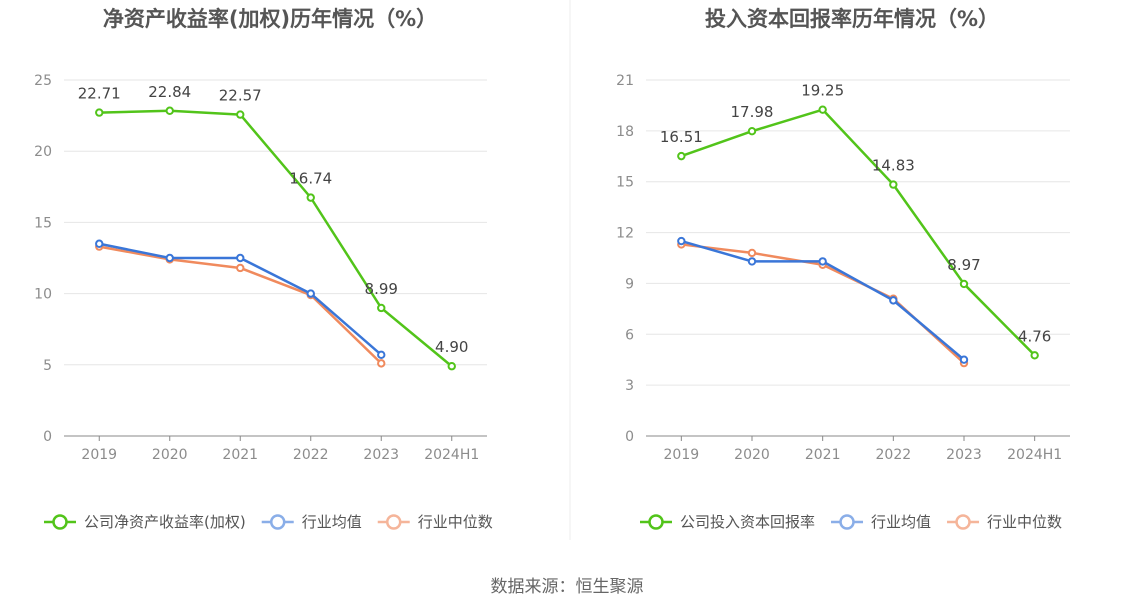 Image resolution: width=1134 pixels, height=612 pixels. I want to click on y-tick-label: 6, so click(629, 335).